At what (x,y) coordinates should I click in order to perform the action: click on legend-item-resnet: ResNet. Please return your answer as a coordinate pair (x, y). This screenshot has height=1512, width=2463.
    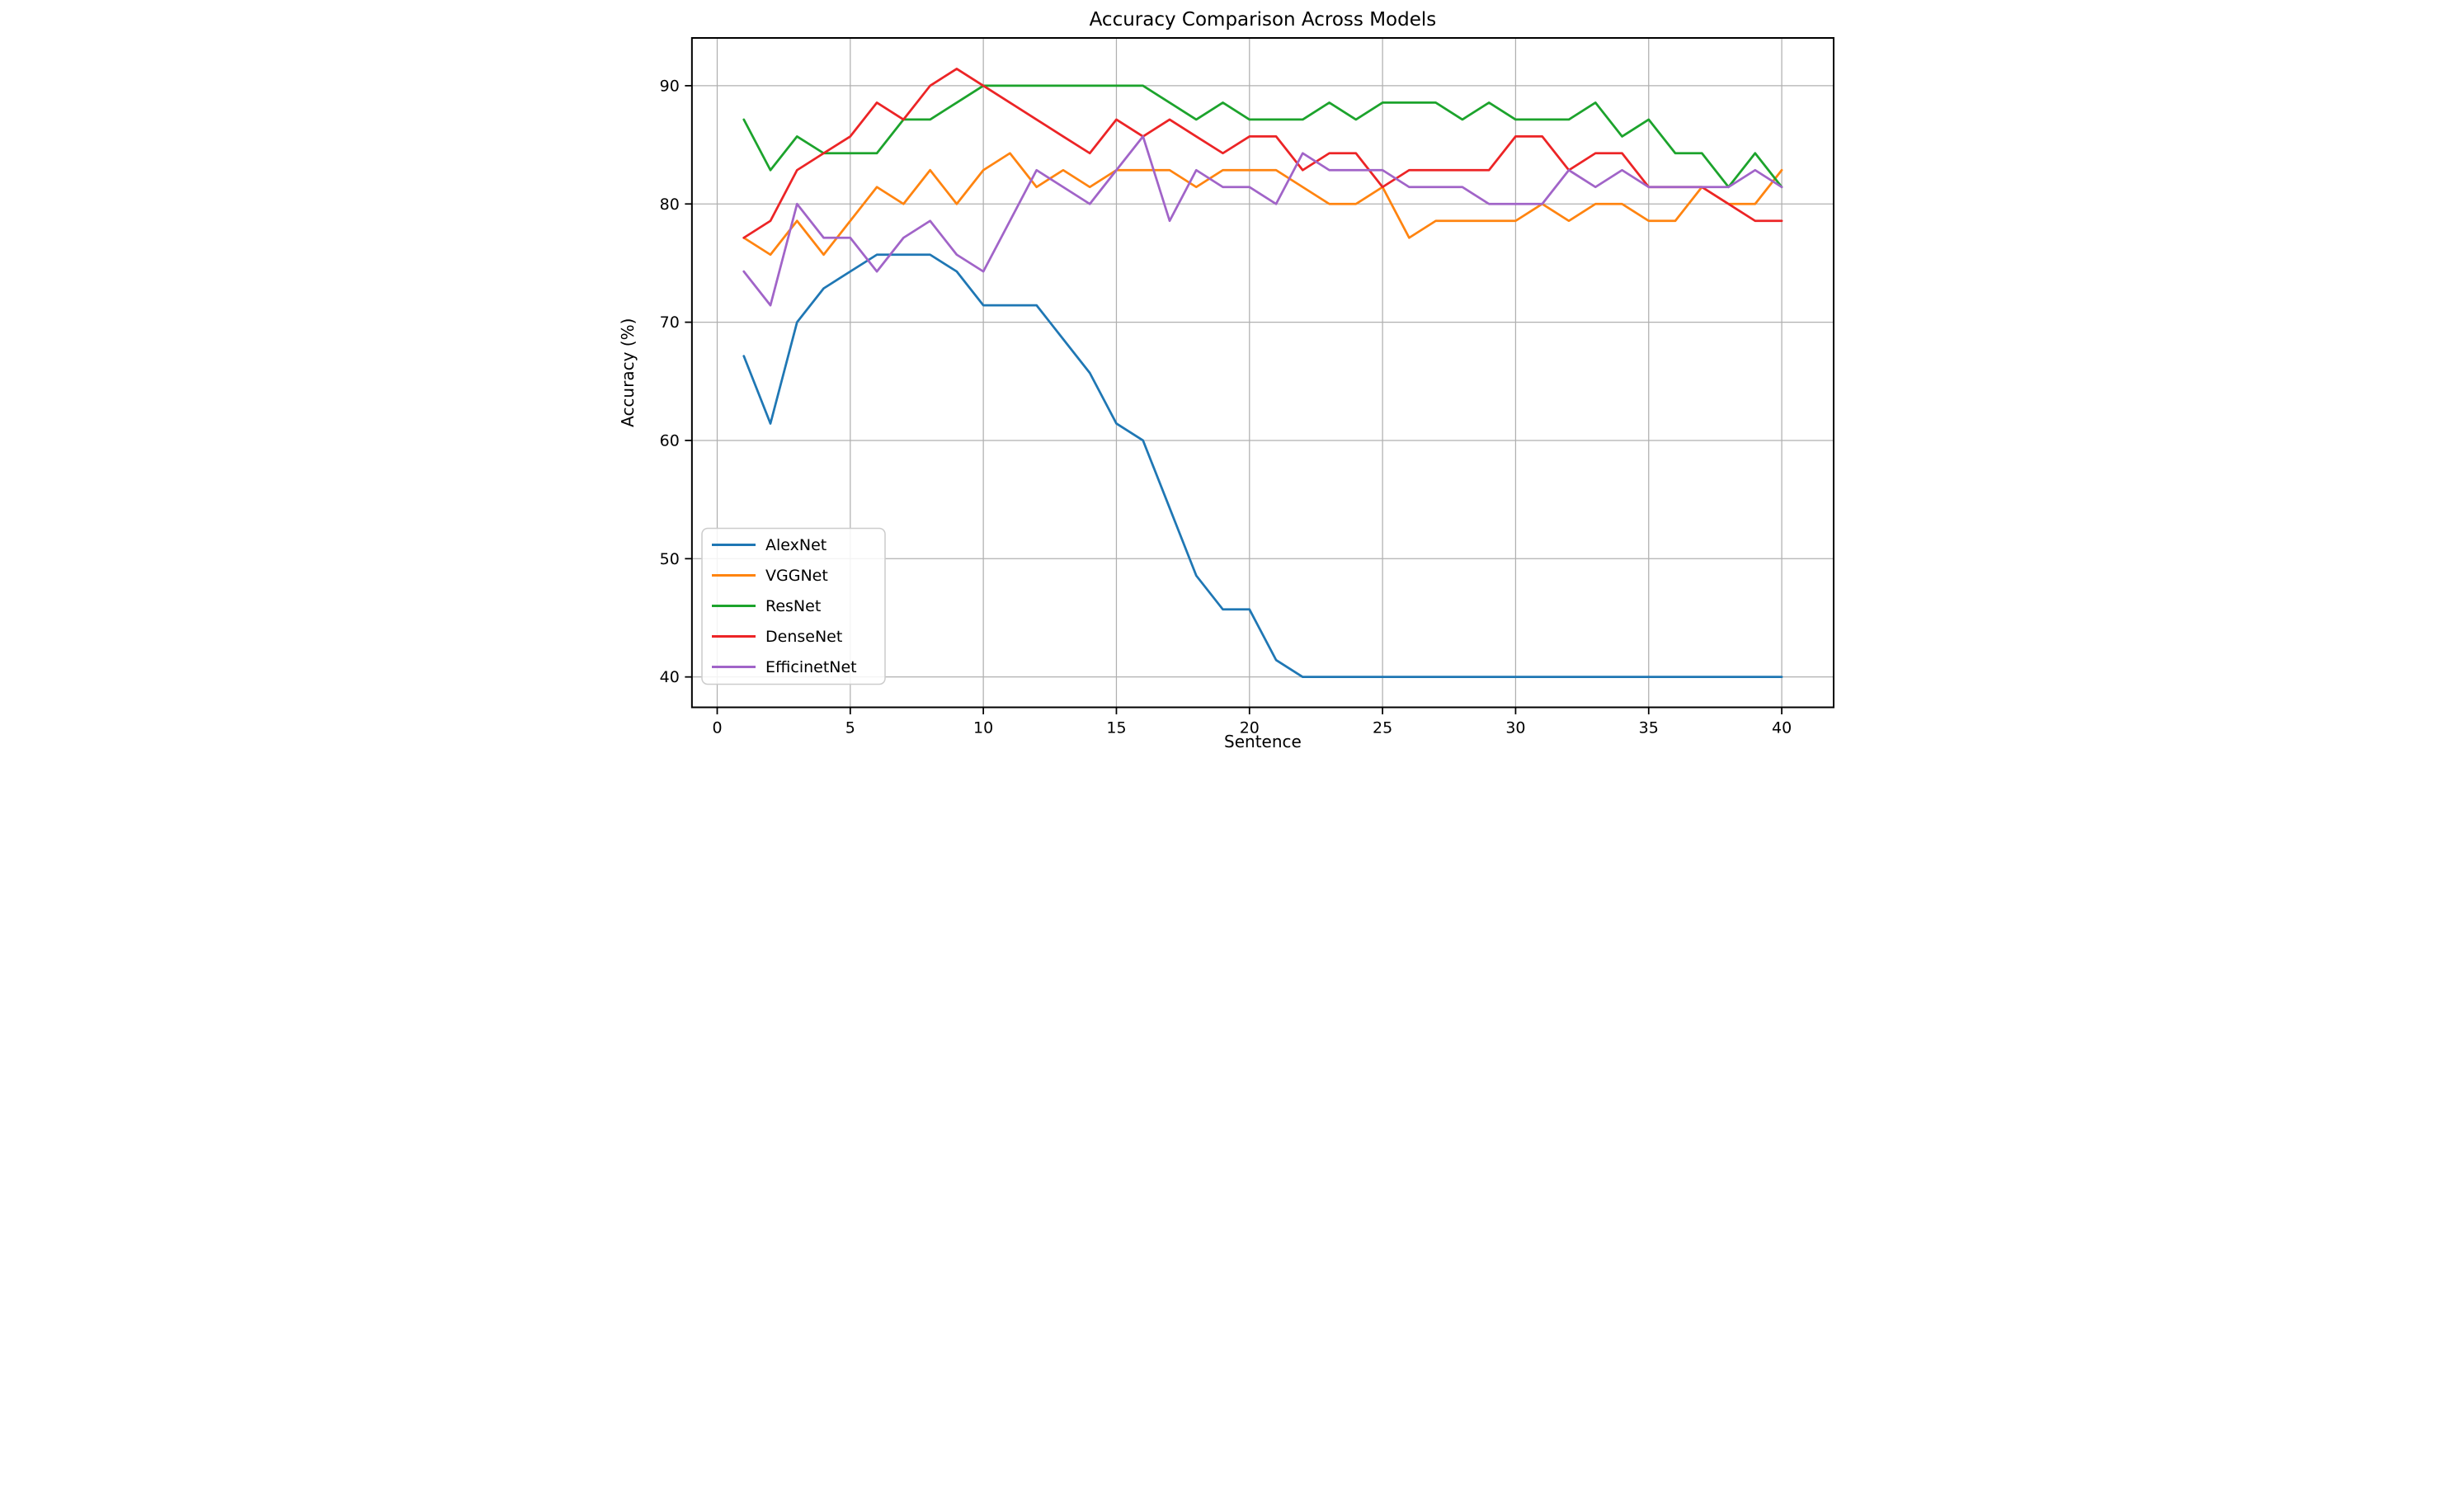
    Looking at the image, I should click on (766, 606).